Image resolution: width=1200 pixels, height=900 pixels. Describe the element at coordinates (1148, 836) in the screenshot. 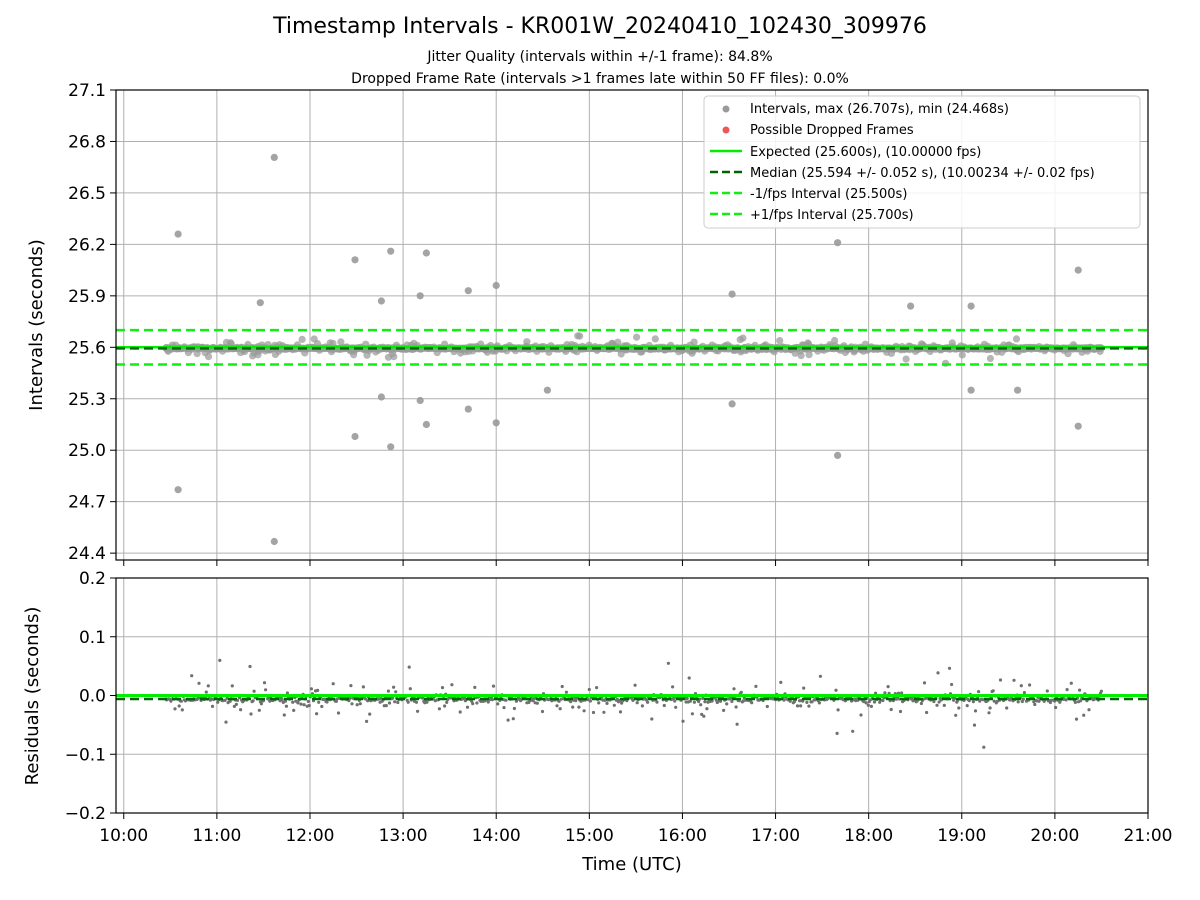

I see `tick-label-x: 21:00` at that location.